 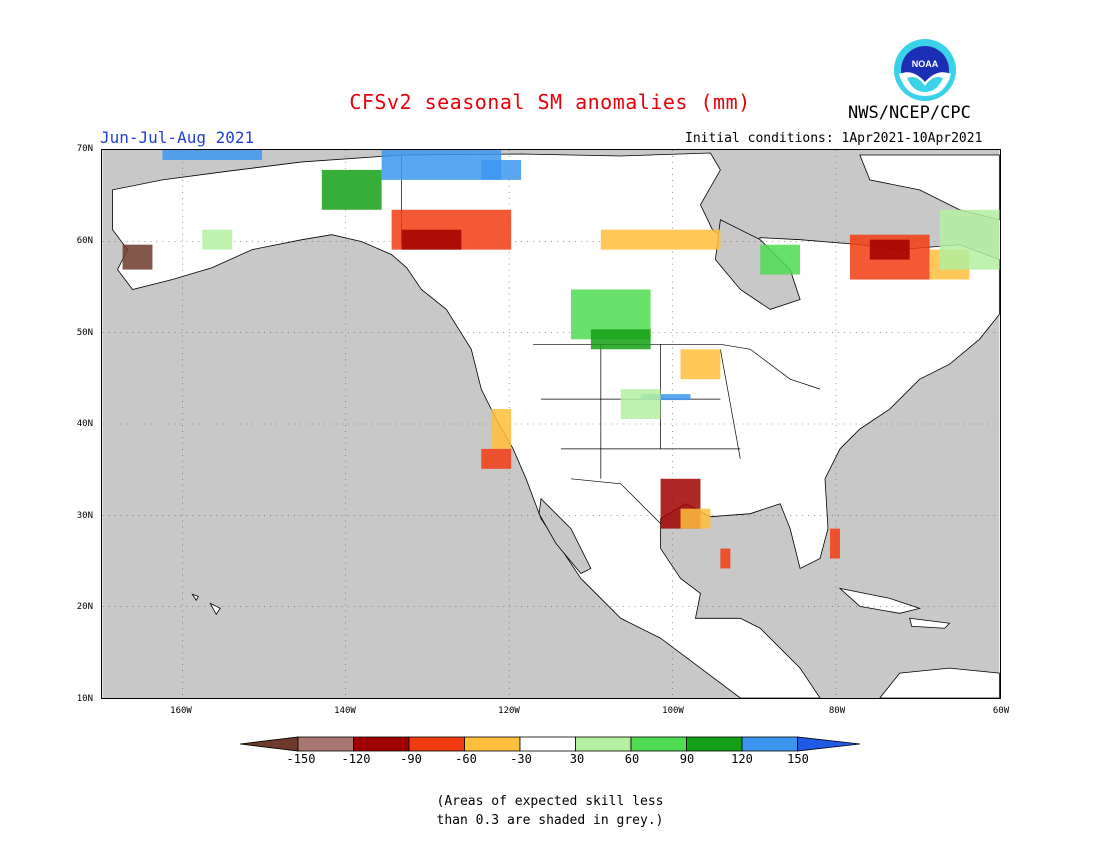 What do you see at coordinates (929, 187) in the screenshot?
I see `arctic-islands` at bounding box center [929, 187].